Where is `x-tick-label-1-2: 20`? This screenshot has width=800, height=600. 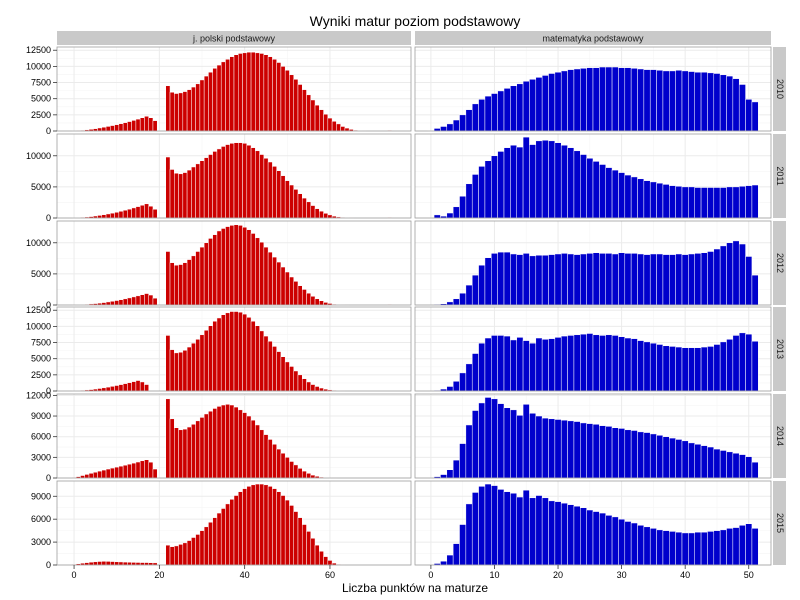 x-tick-label-1-2: 20 is located at coordinates (558, 575).